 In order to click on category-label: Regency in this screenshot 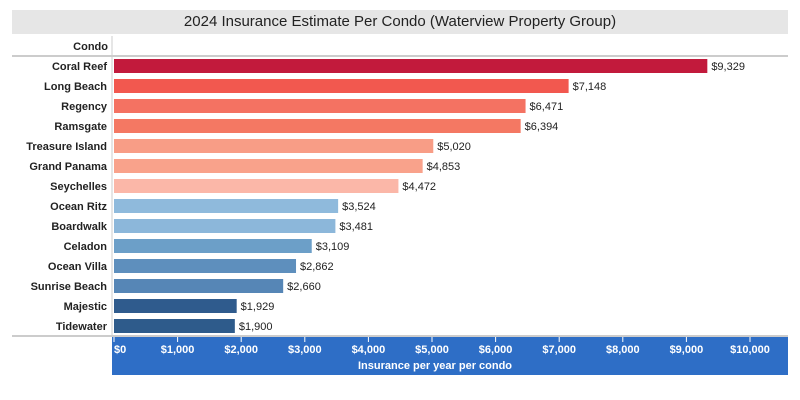, I will do `click(84, 107)`.